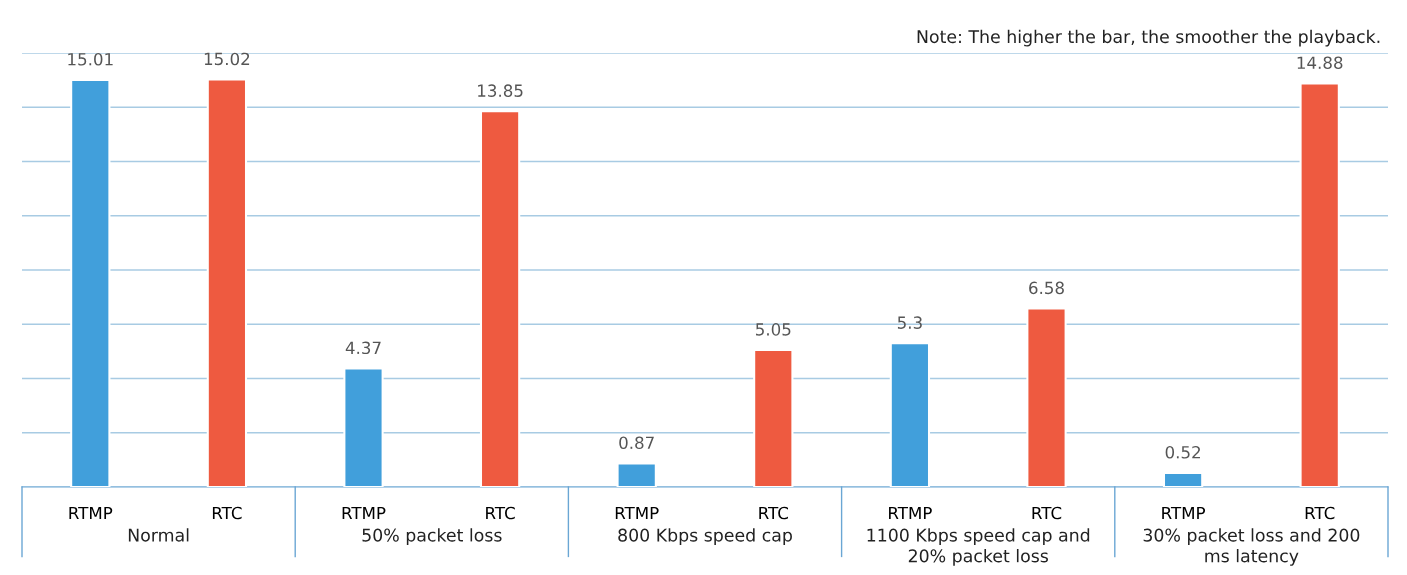 This screenshot has height=575, width=1407. I want to click on data-label: 14.88, so click(1320, 63).